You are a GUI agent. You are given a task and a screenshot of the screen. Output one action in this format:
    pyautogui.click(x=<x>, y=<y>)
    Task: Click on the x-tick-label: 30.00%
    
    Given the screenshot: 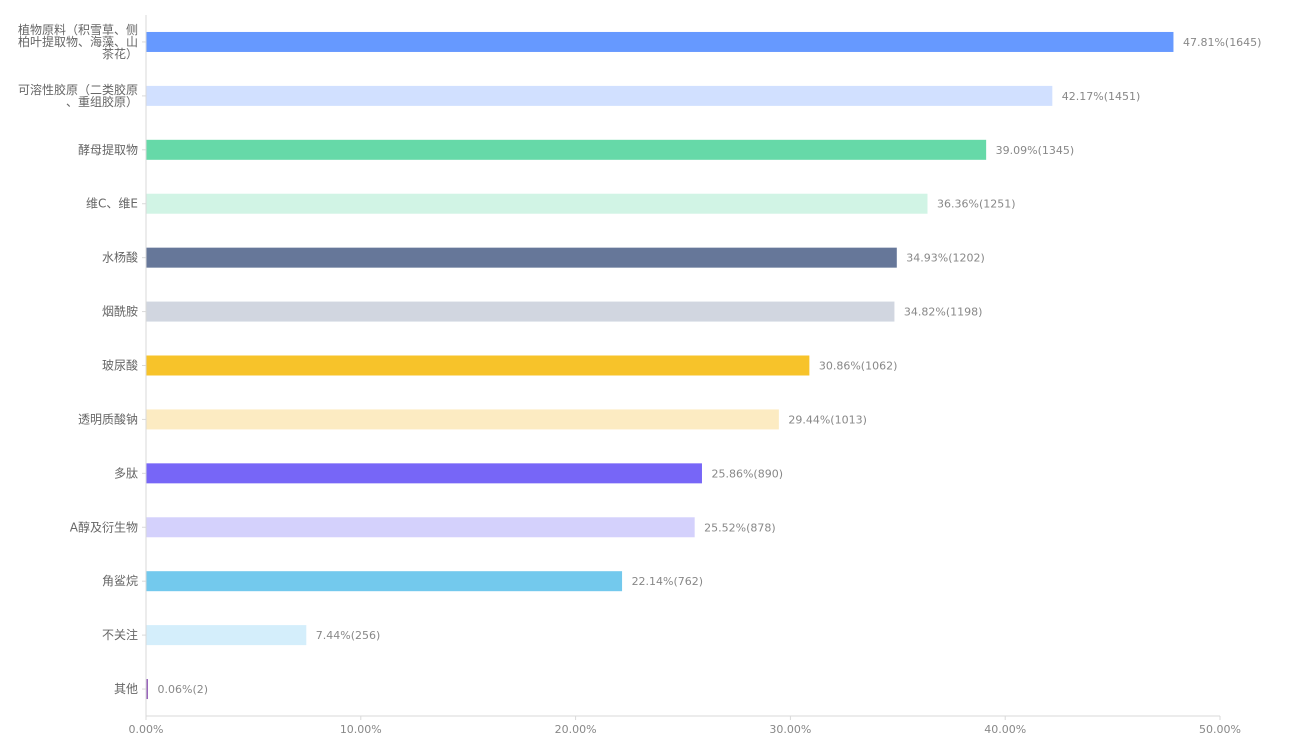 What is the action you would take?
    pyautogui.click(x=790, y=729)
    